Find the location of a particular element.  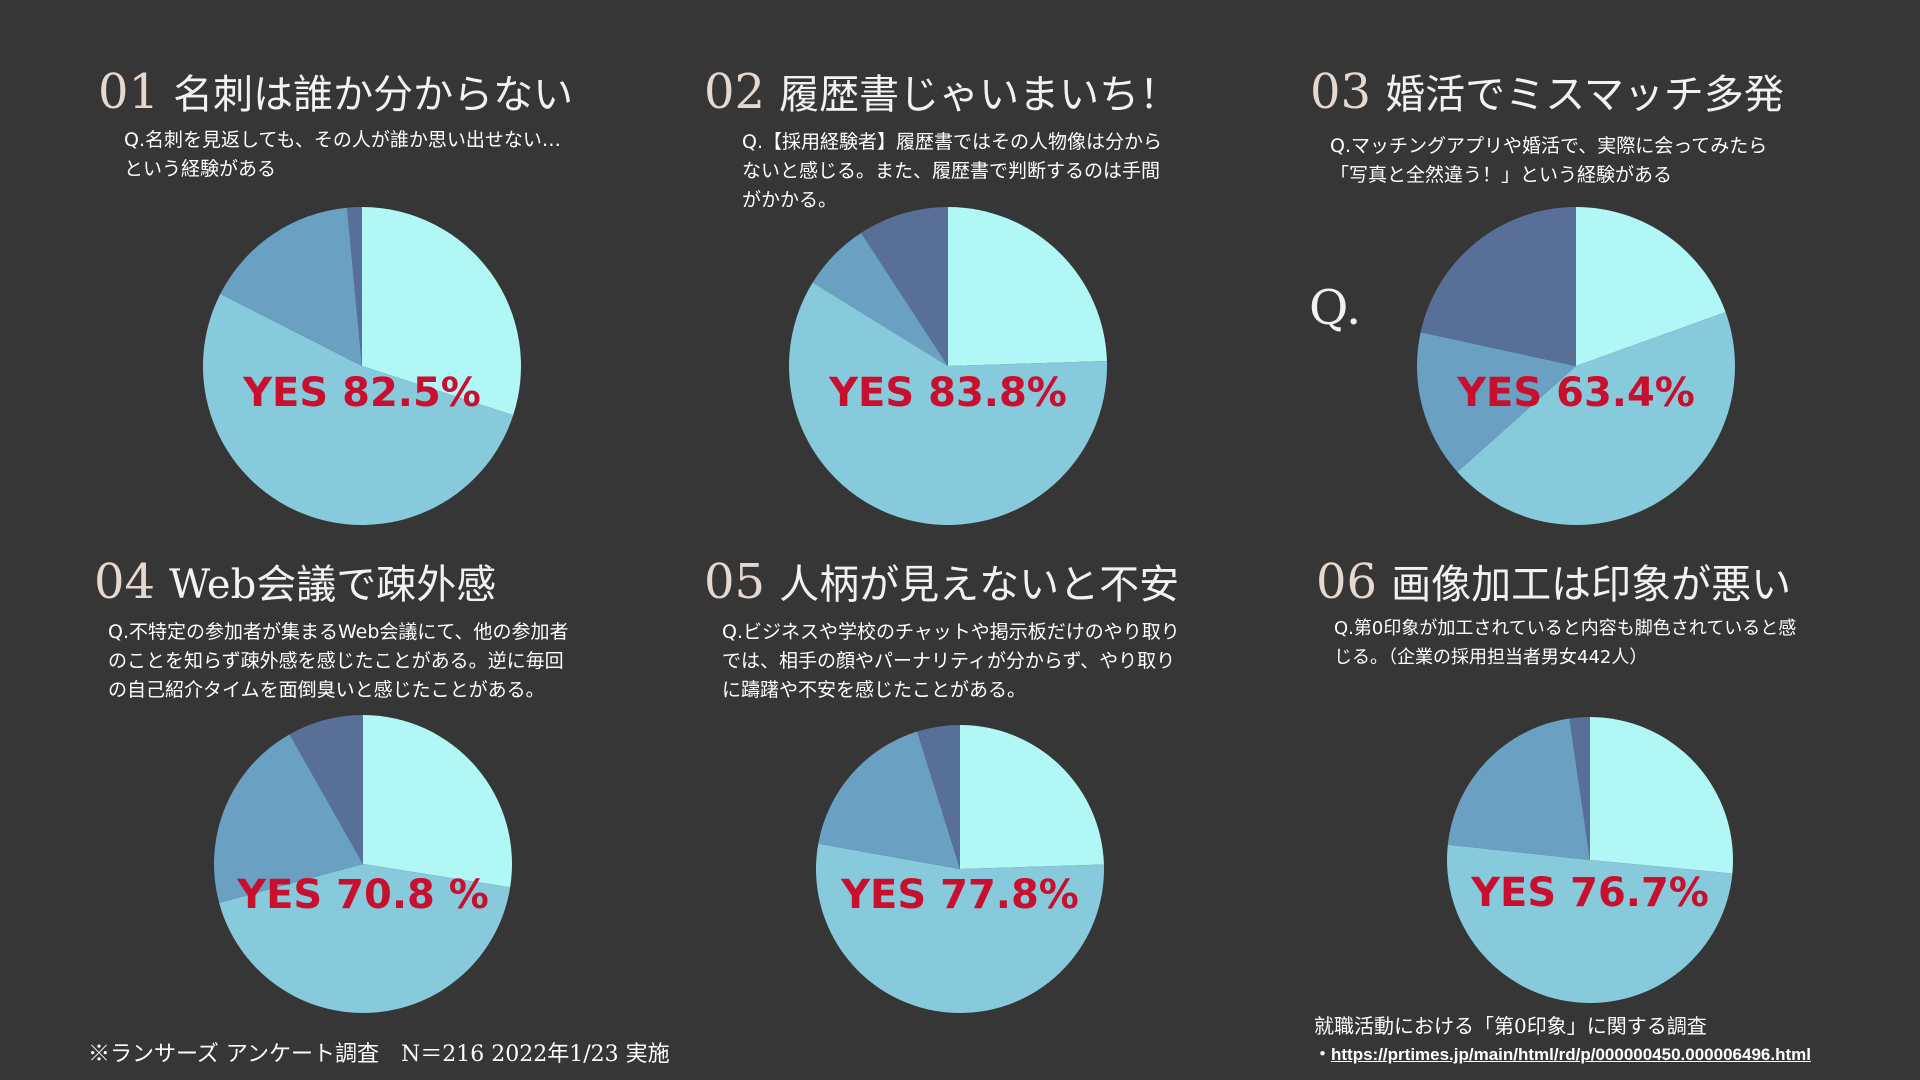

yes-percentage-label: YES 83.8% is located at coordinates (947, 393).